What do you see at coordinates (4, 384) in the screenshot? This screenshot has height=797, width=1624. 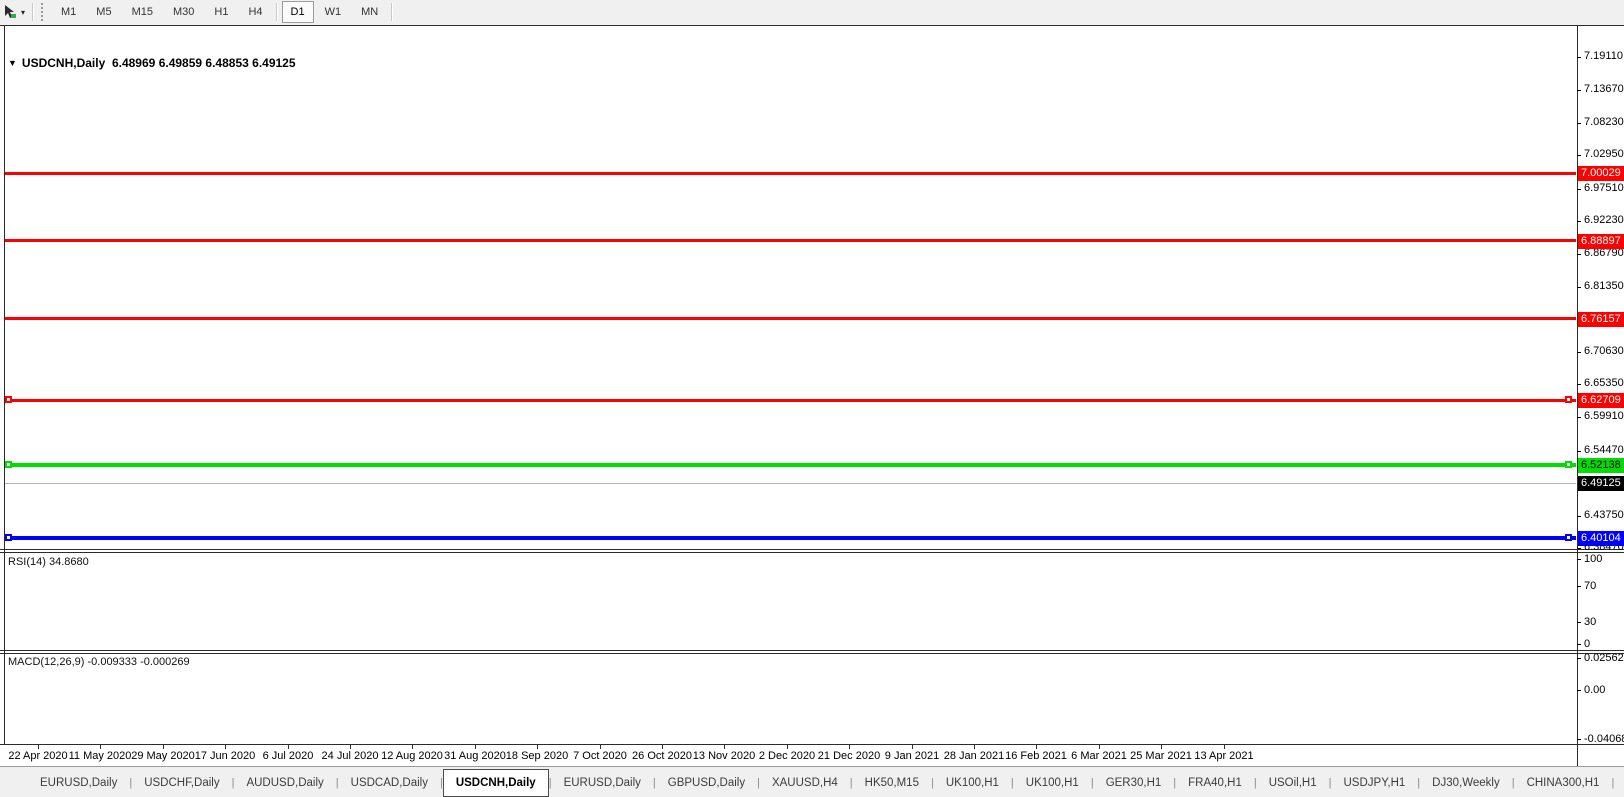 I see `chart-left-border` at bounding box center [4, 384].